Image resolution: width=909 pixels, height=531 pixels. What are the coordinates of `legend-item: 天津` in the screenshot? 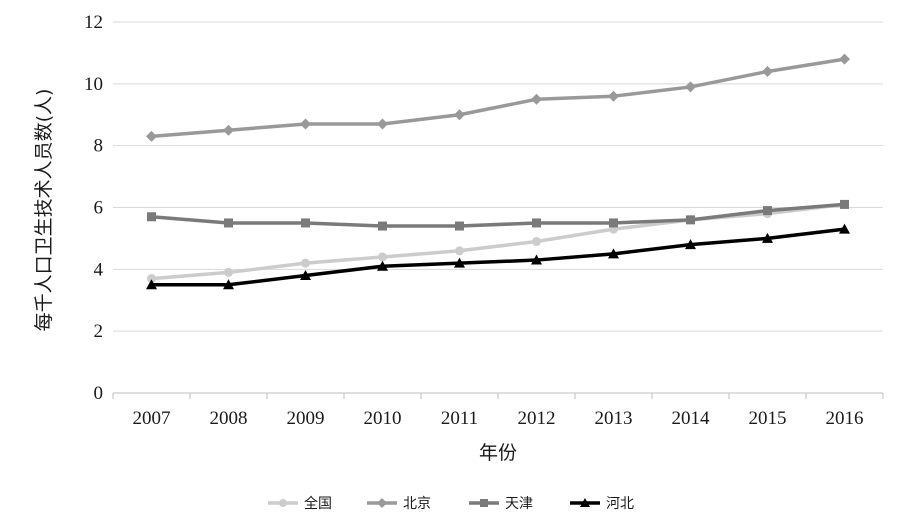 It's located at (501, 504).